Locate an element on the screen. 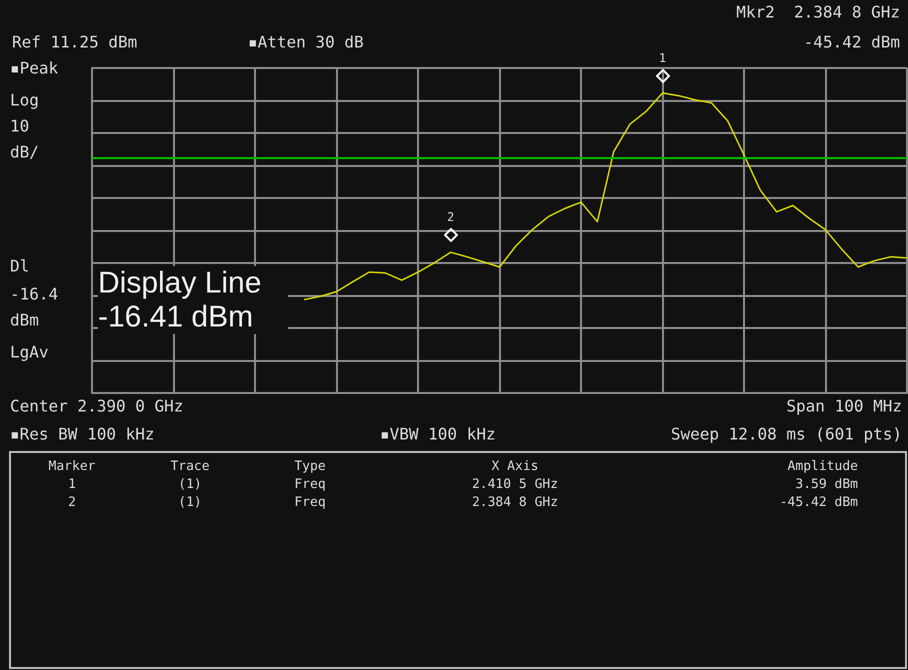 This screenshot has width=908, height=670. text: 10 is located at coordinates (20, 126).